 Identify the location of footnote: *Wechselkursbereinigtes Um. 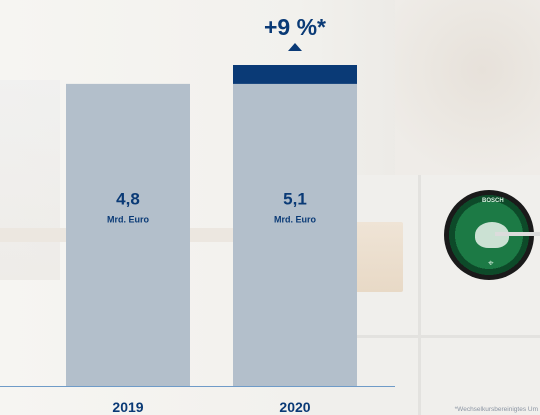
(496, 409).